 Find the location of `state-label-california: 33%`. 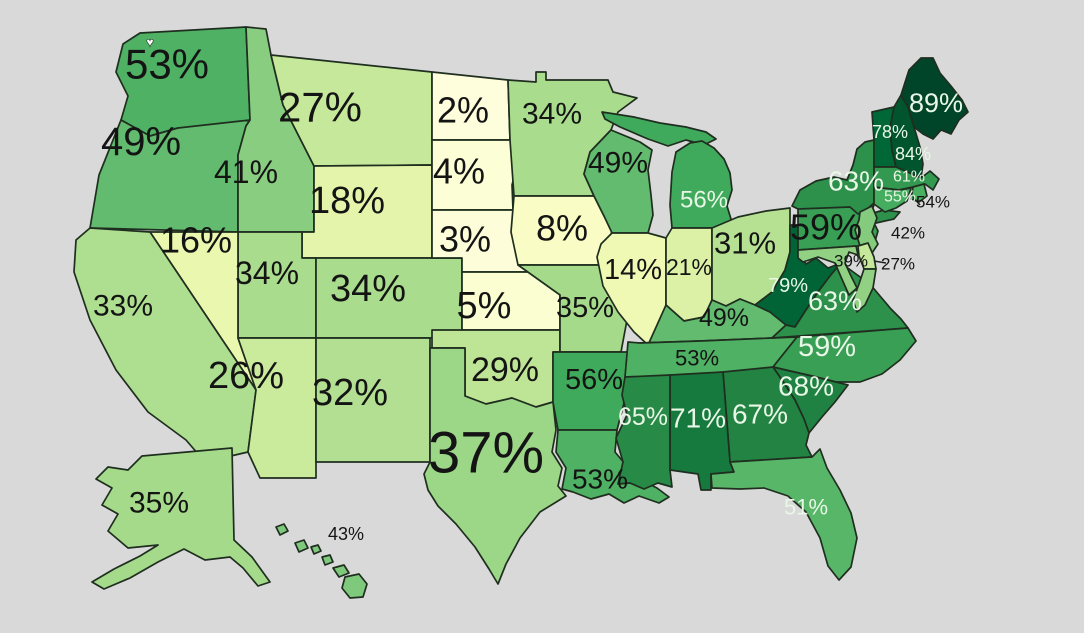

state-label-california: 33% is located at coordinates (123, 306).